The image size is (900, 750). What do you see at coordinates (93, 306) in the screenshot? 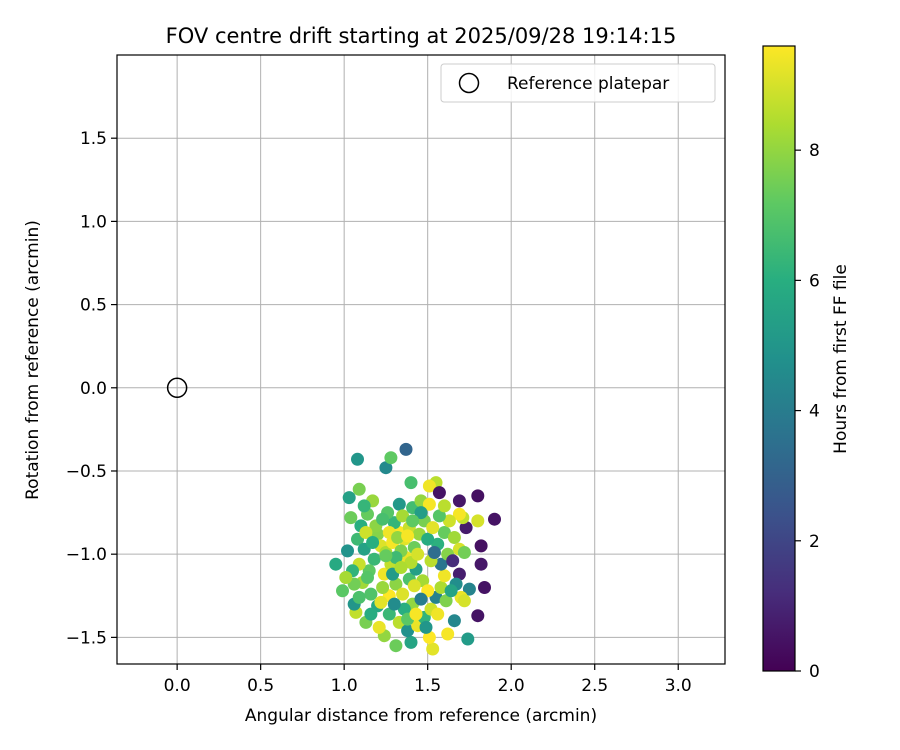
I see `y-tick-label: 0.5` at bounding box center [93, 306].